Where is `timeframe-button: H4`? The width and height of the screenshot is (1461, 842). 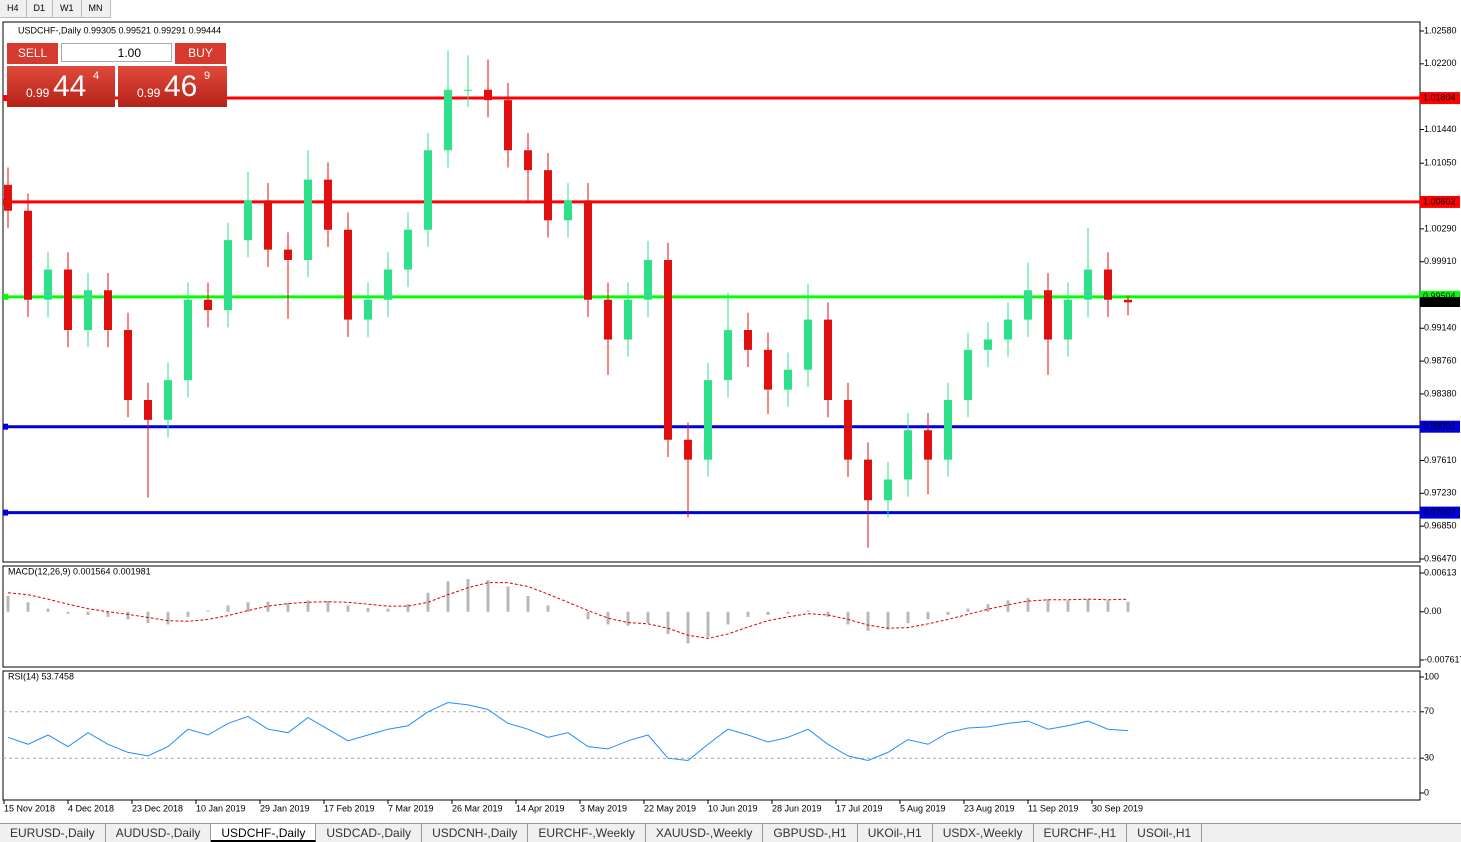 timeframe-button: H4 is located at coordinates (13, 9).